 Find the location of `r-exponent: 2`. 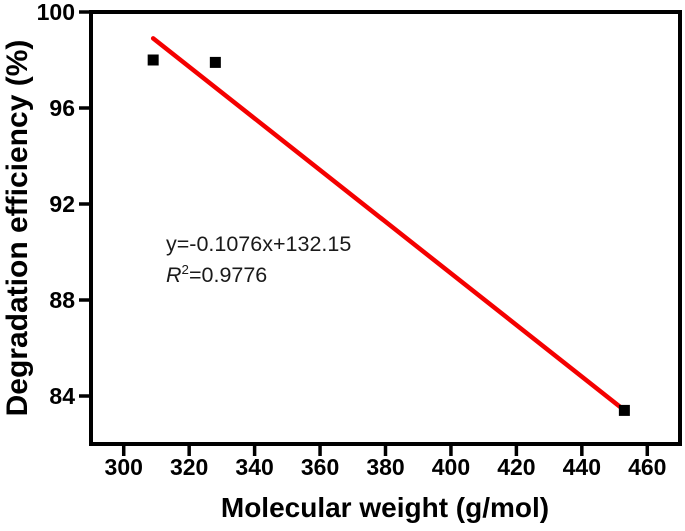

r-exponent: 2 is located at coordinates (185, 269).